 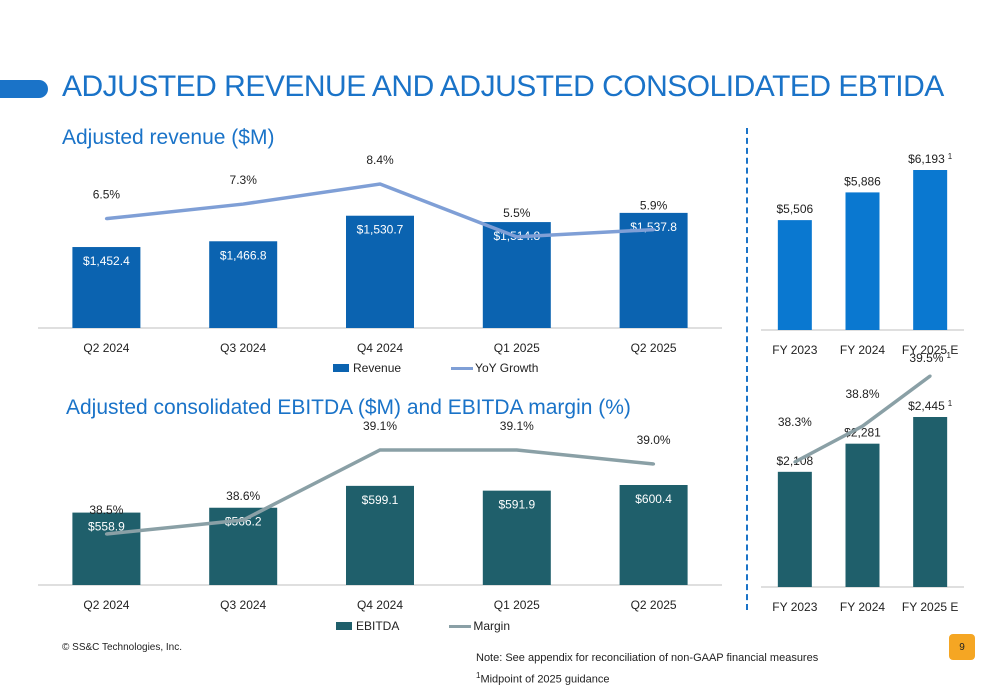 What do you see at coordinates (794, 209) in the screenshot?
I see `arev-bar-label: $5,506` at bounding box center [794, 209].